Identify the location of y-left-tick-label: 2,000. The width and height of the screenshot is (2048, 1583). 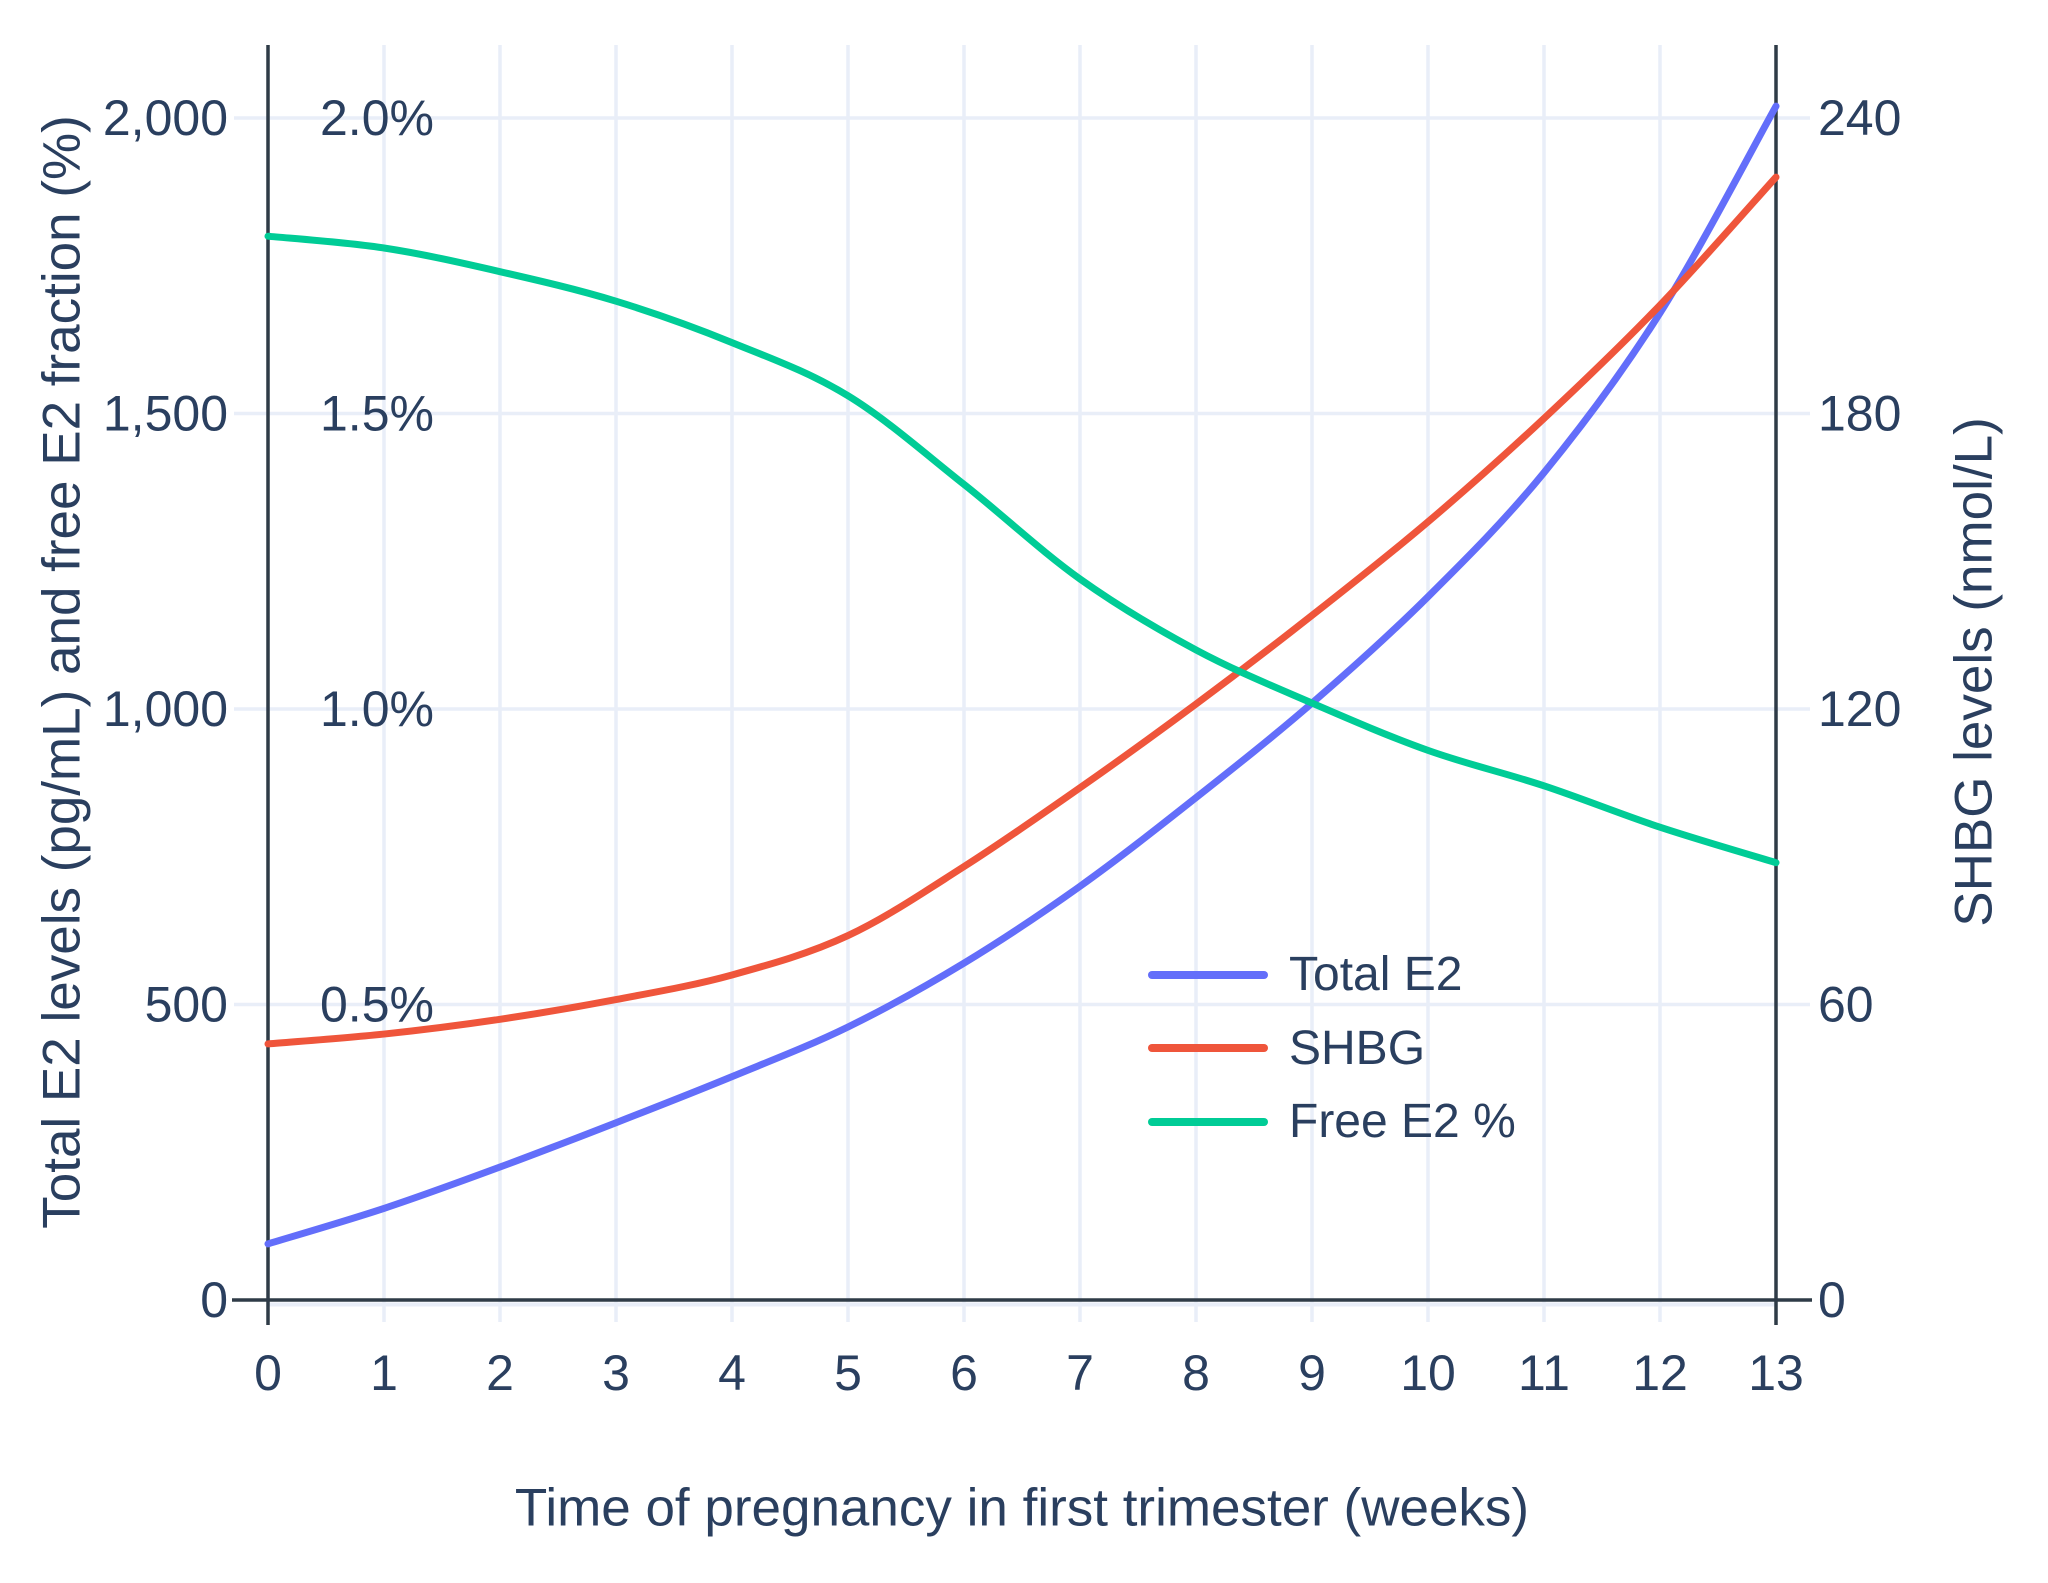
(165, 118).